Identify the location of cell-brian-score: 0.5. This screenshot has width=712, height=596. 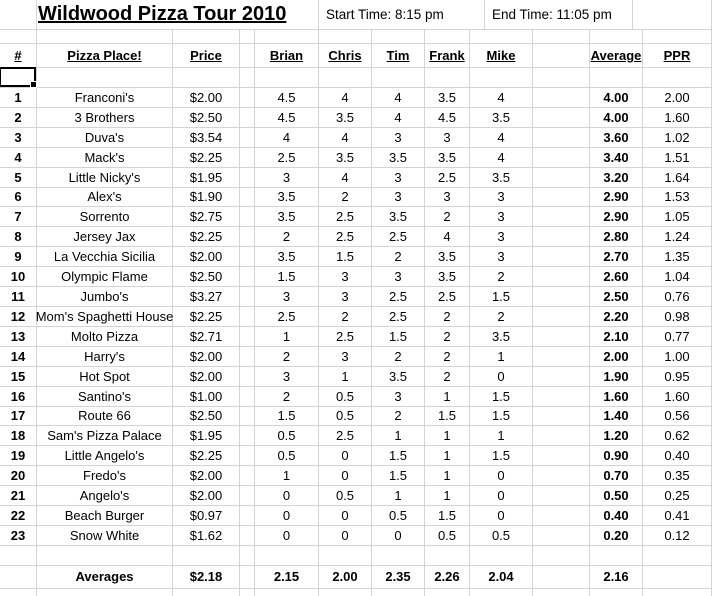
(287, 436).